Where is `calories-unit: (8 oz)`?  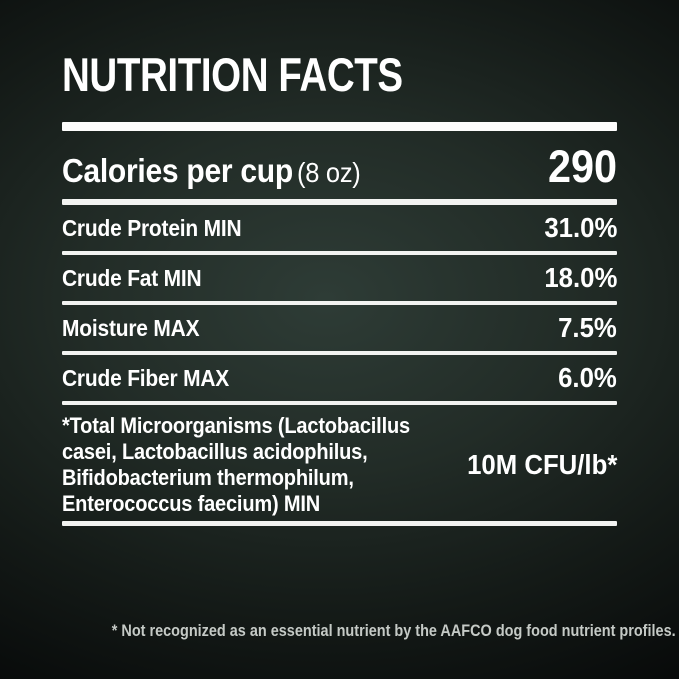
calories-unit: (8 oz) is located at coordinates (329, 172).